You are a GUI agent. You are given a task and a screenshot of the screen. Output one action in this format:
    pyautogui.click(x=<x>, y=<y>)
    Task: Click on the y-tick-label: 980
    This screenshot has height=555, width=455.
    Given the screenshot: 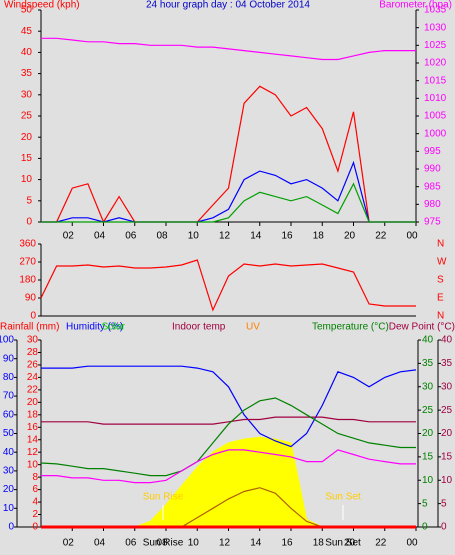 What is the action you would take?
    pyautogui.click(x=432, y=204)
    